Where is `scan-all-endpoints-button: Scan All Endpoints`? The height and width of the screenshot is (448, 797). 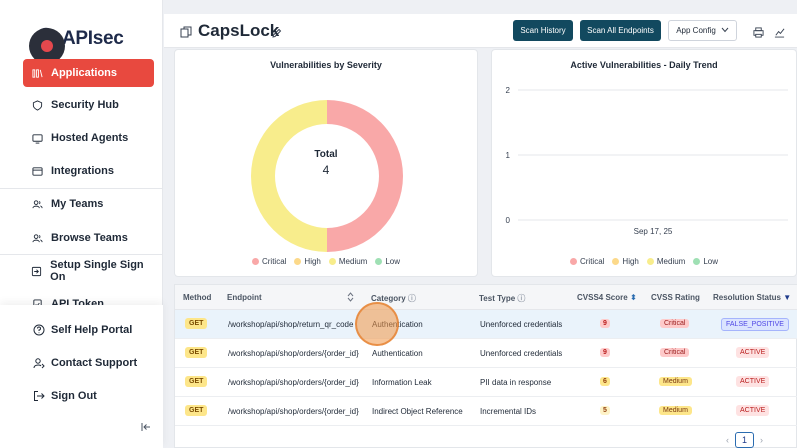 scan-all-endpoints-button: Scan All Endpoints is located at coordinates (620, 30).